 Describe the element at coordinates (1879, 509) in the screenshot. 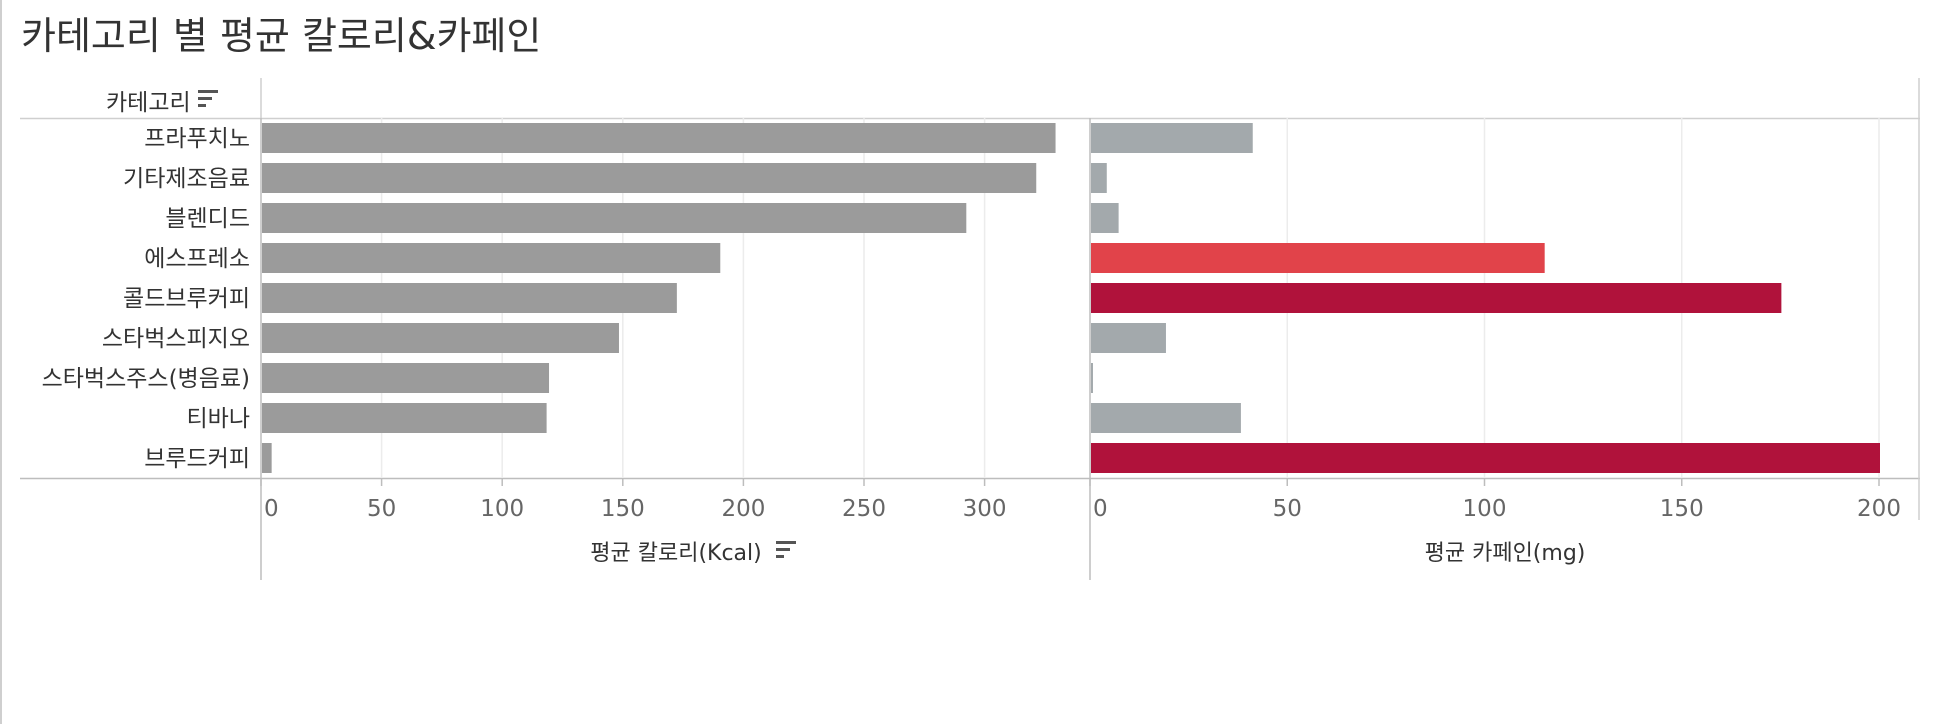

I see `caffeine-tick-label: 200` at that location.